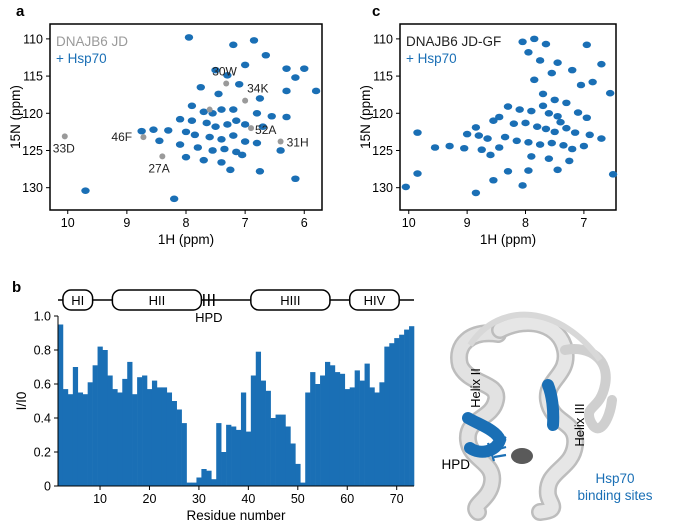  I want to click on y-tick-label: 1.0, so click(42, 317).